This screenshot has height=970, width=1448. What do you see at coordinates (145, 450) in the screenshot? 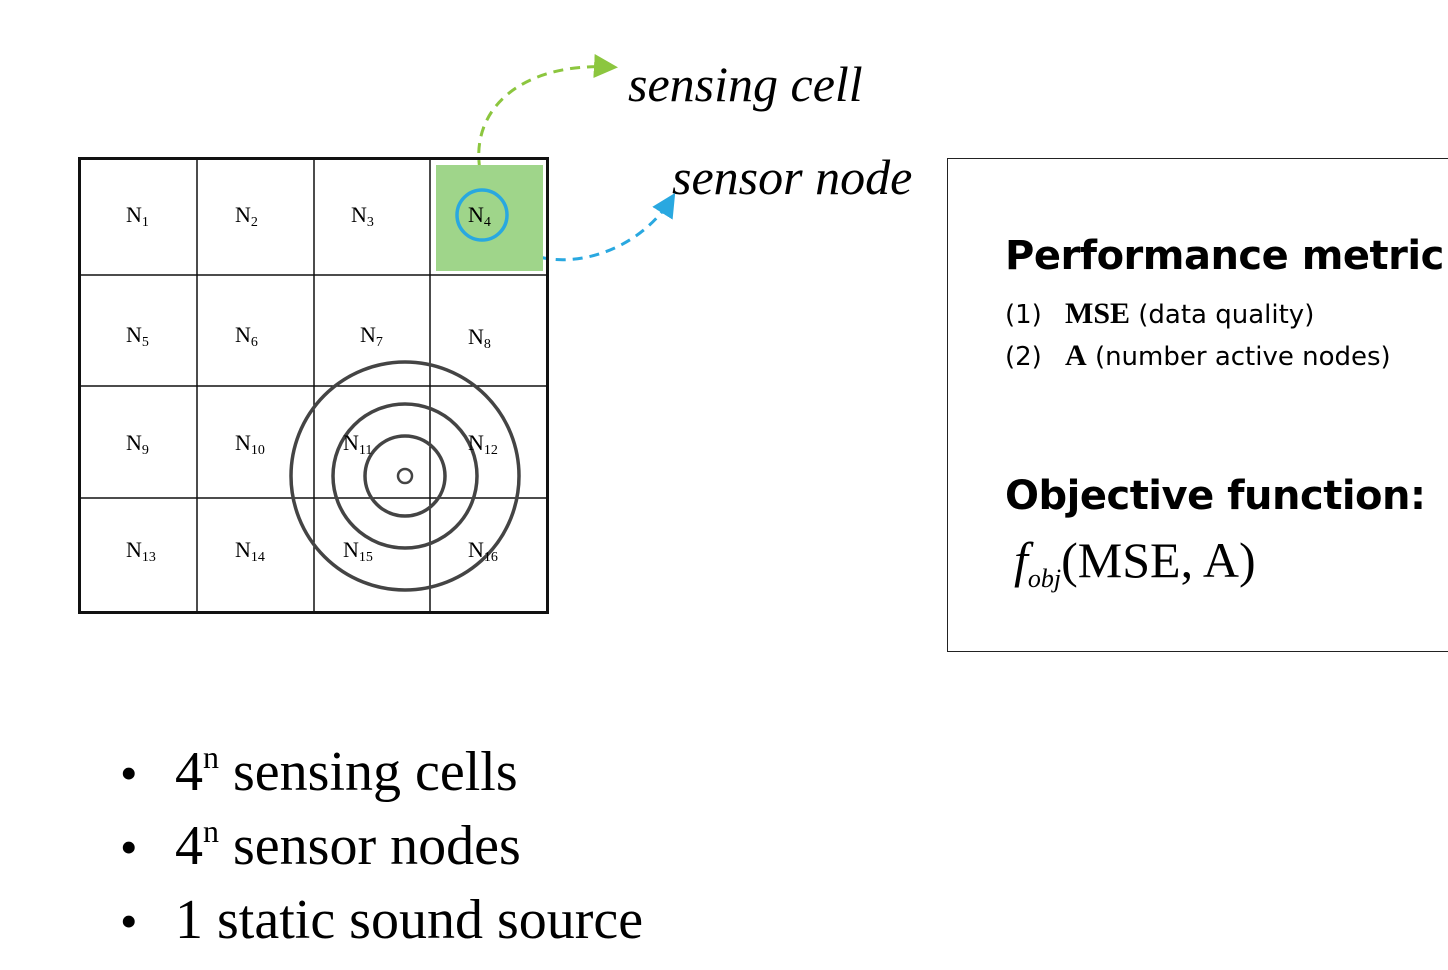
I see `node-label-index: 9` at bounding box center [145, 450].